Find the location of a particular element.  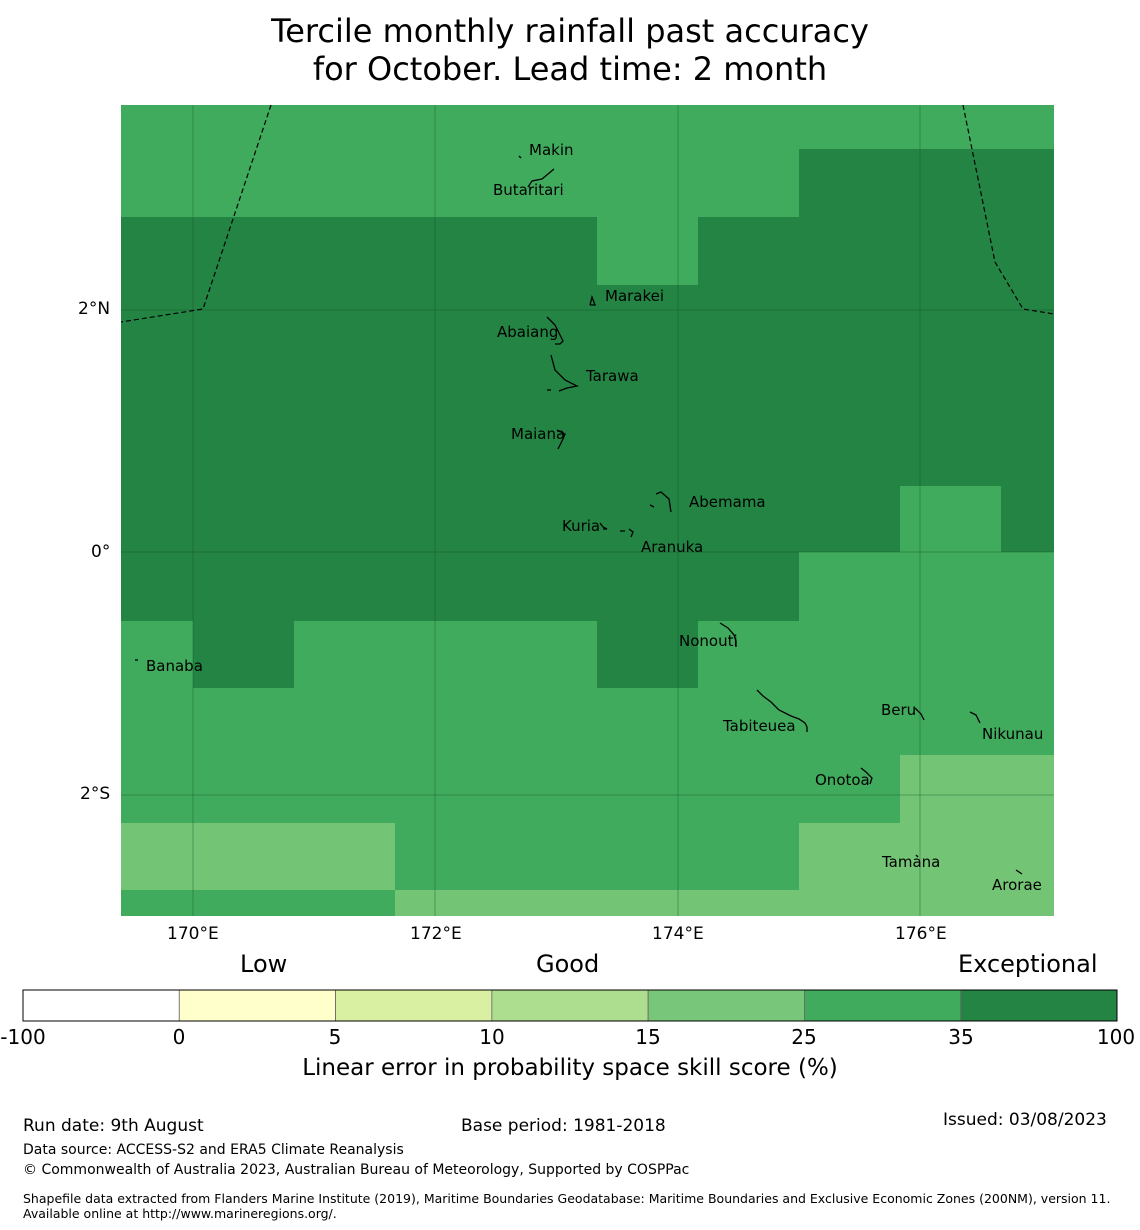

island-shape-tabiteuea is located at coordinates (782, 710).